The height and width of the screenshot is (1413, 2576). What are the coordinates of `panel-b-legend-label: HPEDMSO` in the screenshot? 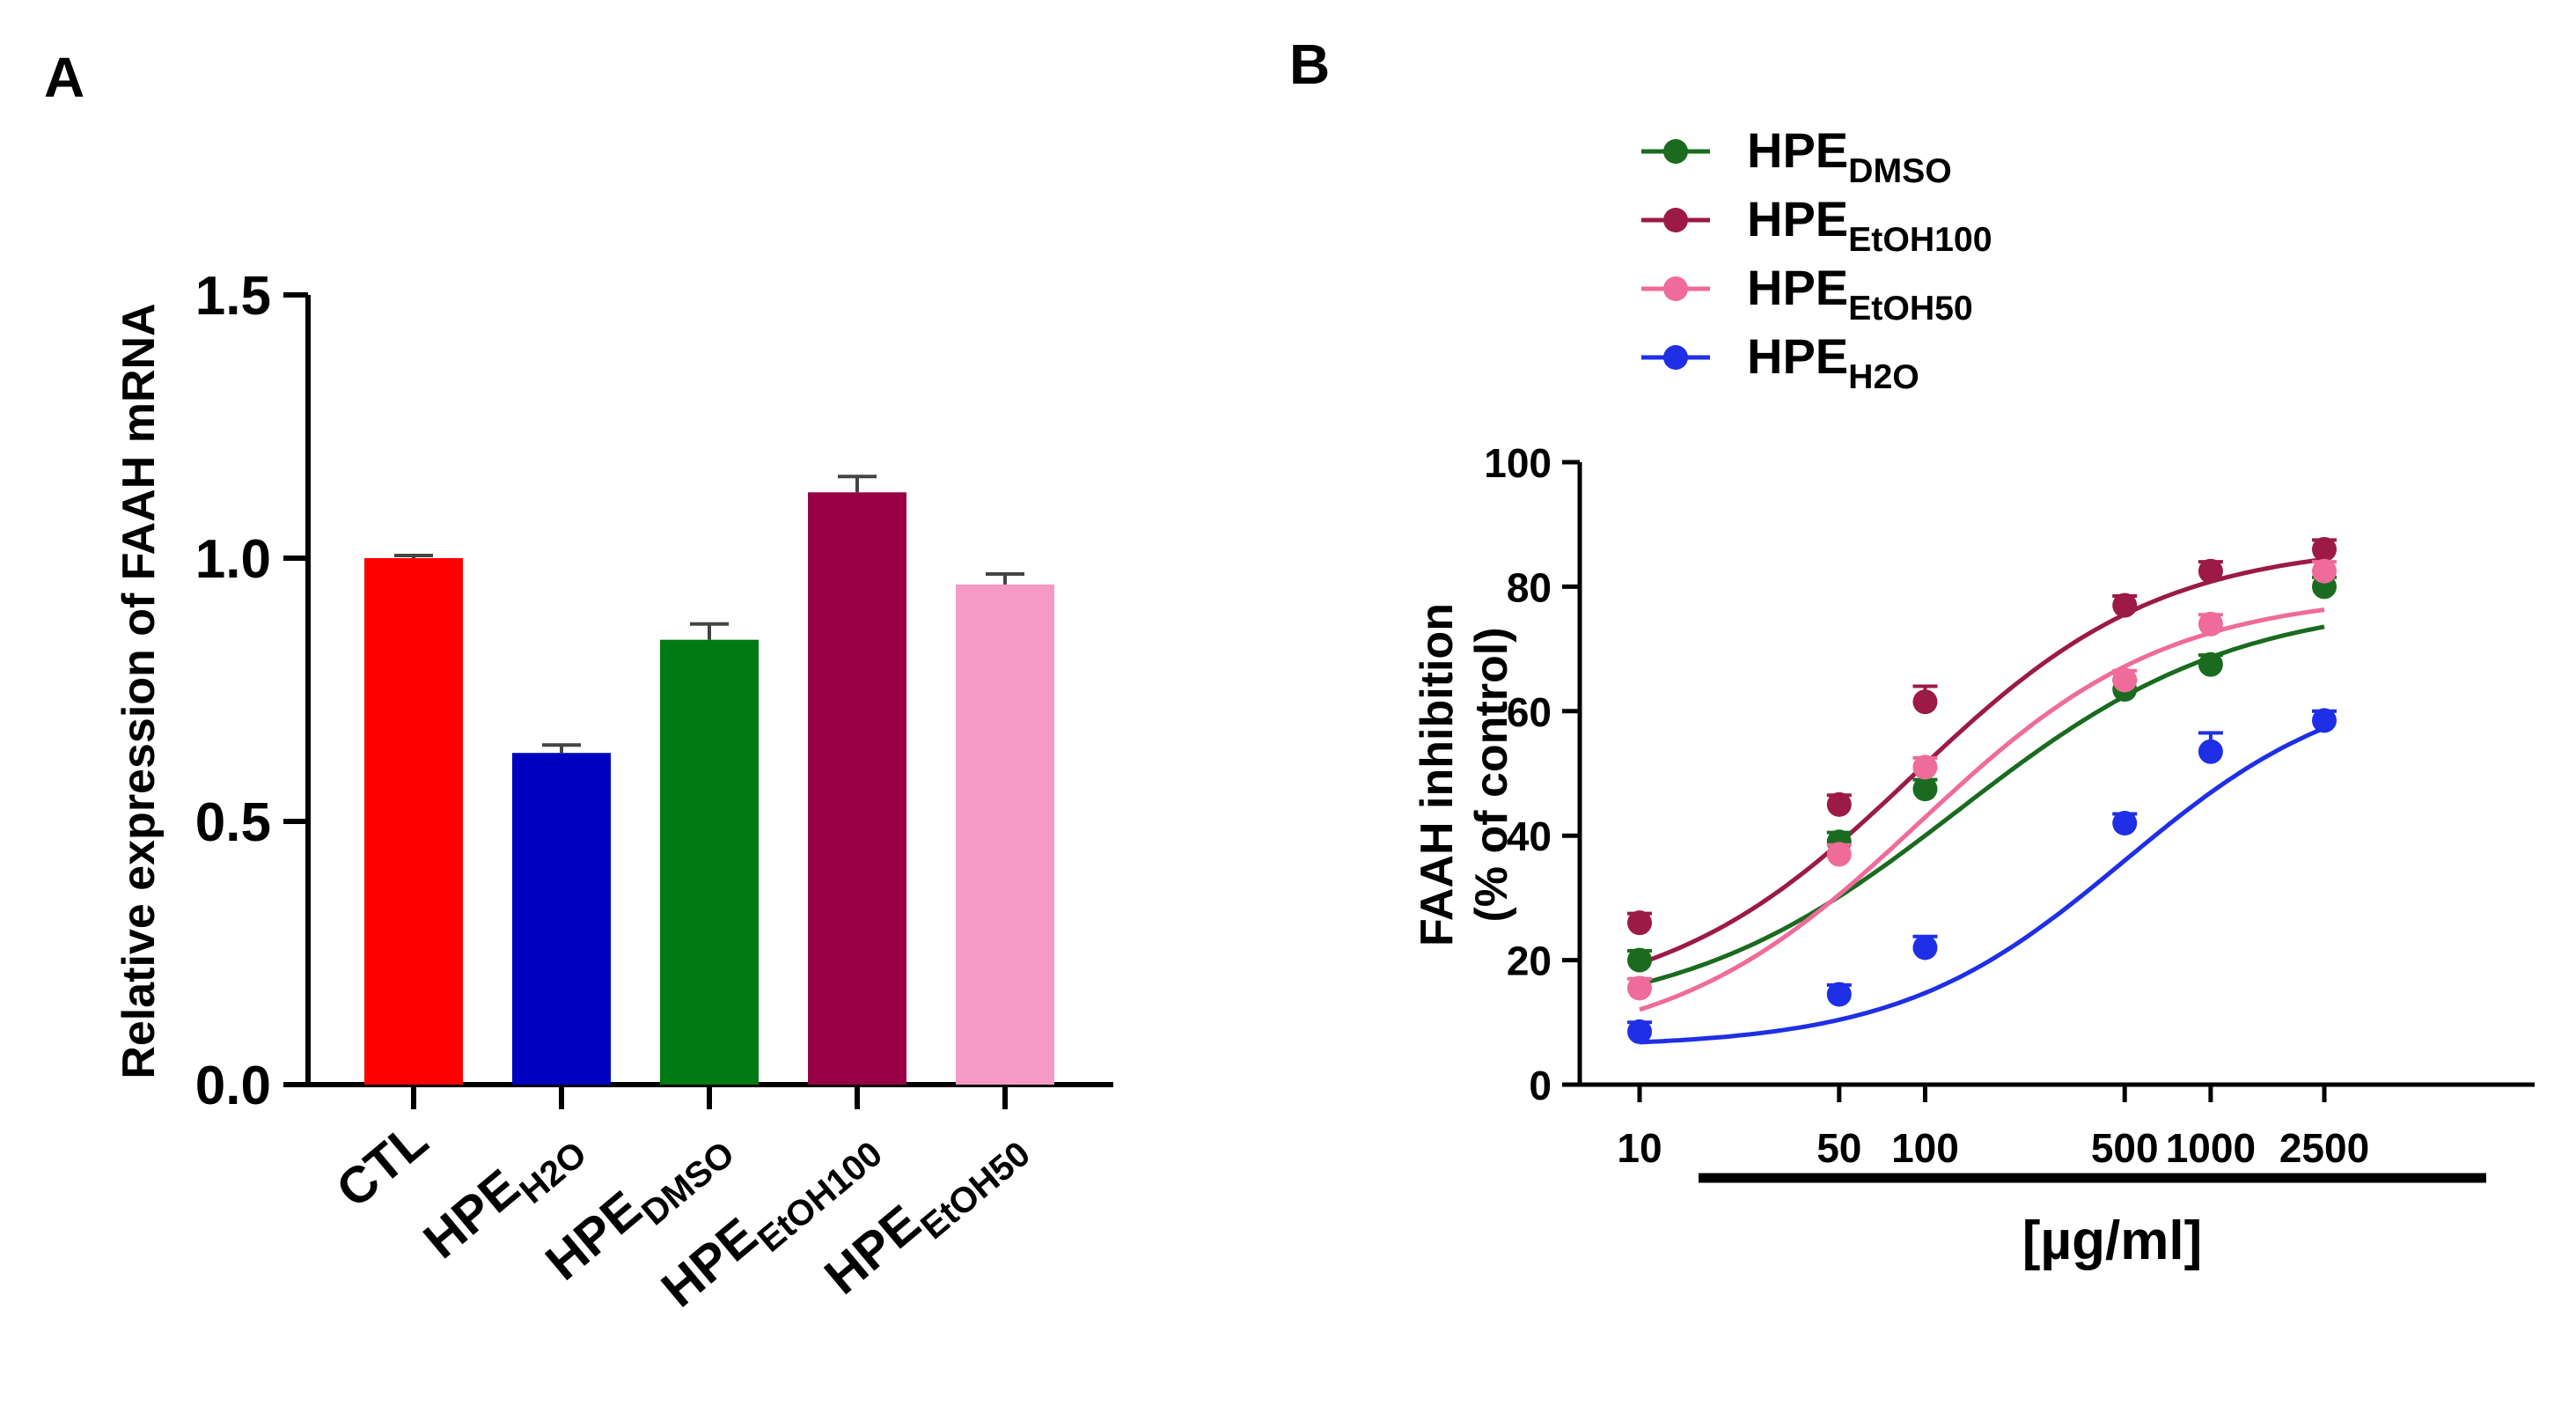 It's located at (1849, 156).